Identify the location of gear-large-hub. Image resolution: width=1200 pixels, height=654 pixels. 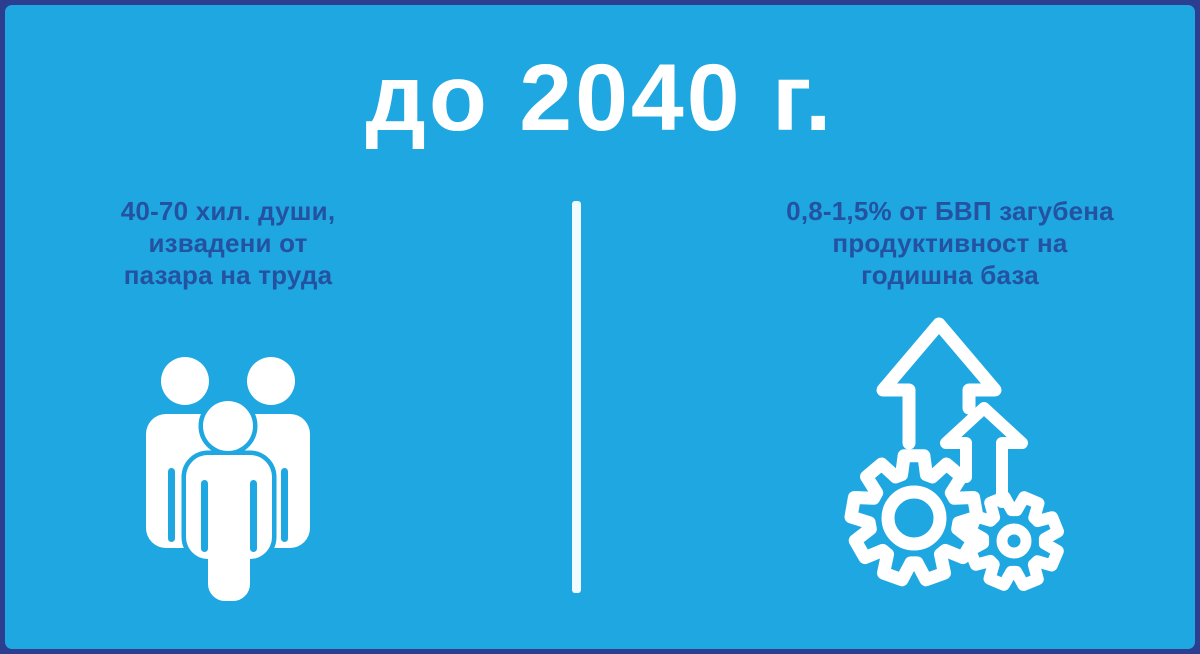
(914, 518).